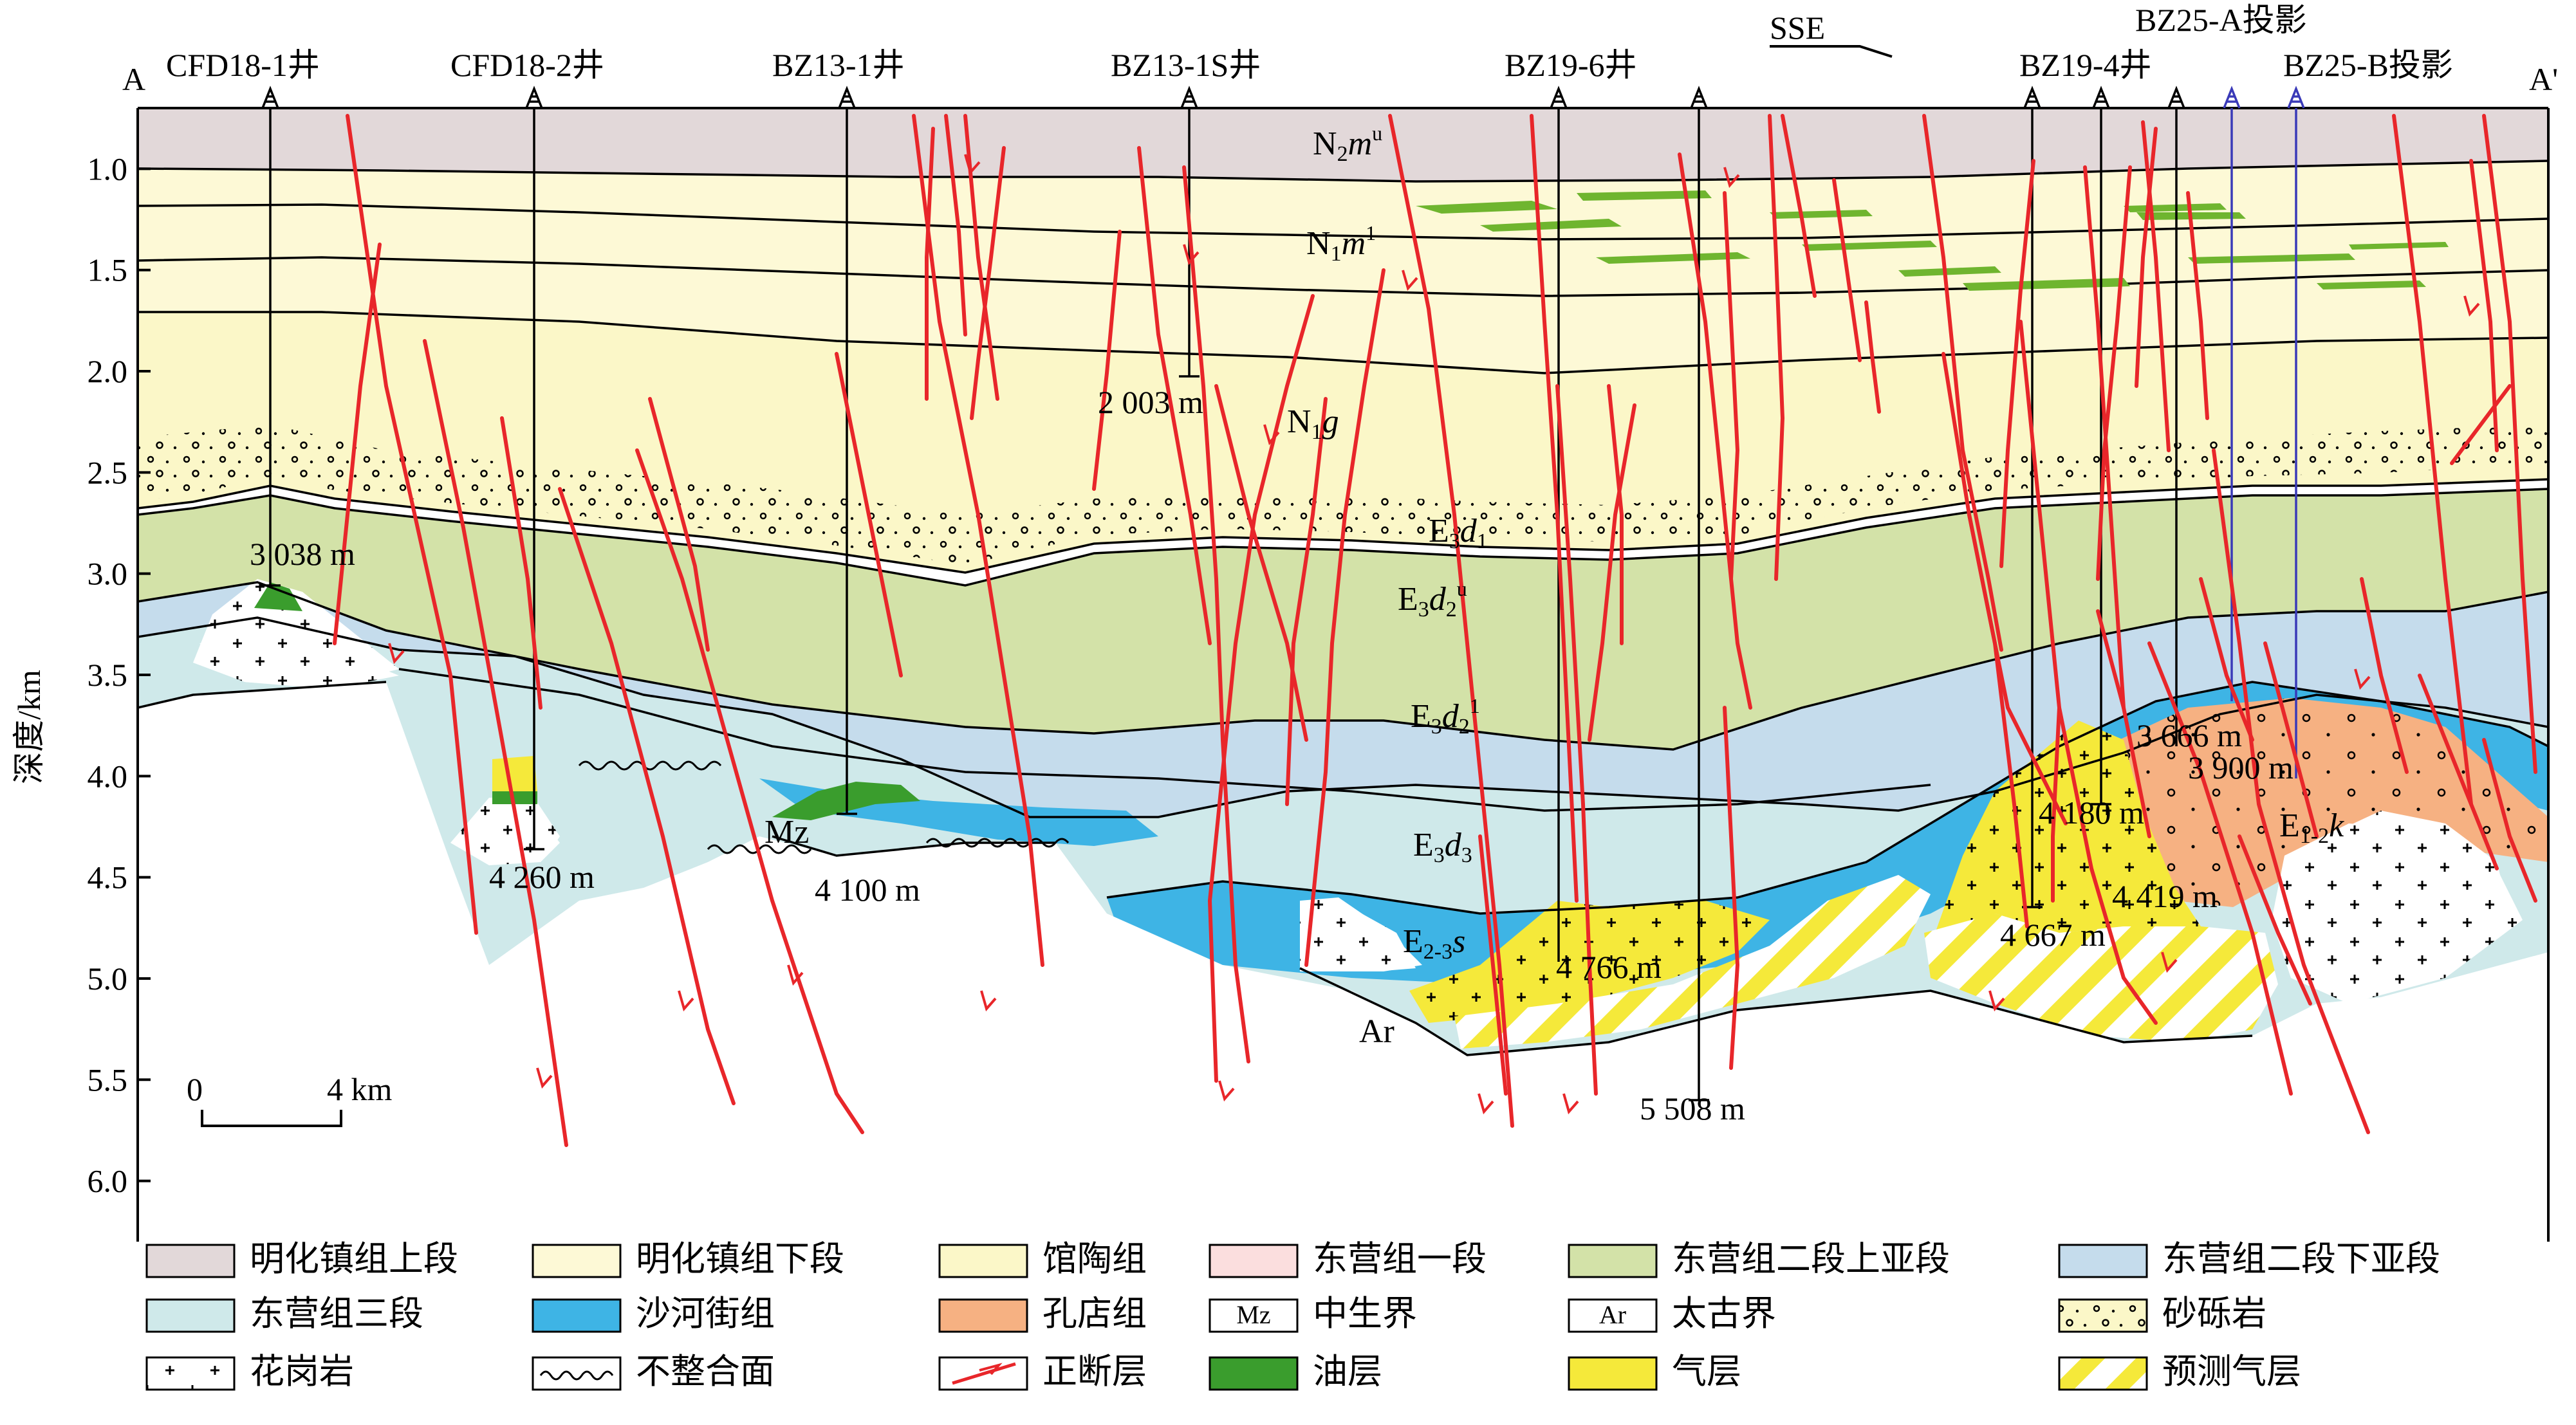 This screenshot has width=2576, height=1425. I want to click on legend-item: 东营组二段上亚段, so click(1759, 1258).